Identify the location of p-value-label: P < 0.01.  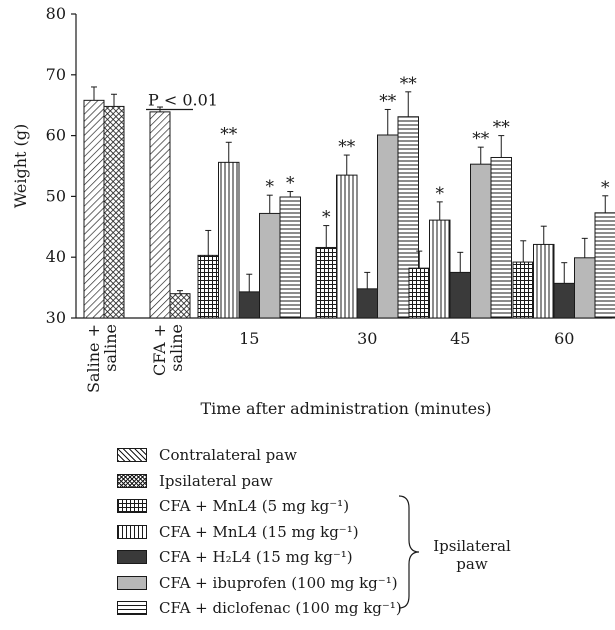
(183, 99).